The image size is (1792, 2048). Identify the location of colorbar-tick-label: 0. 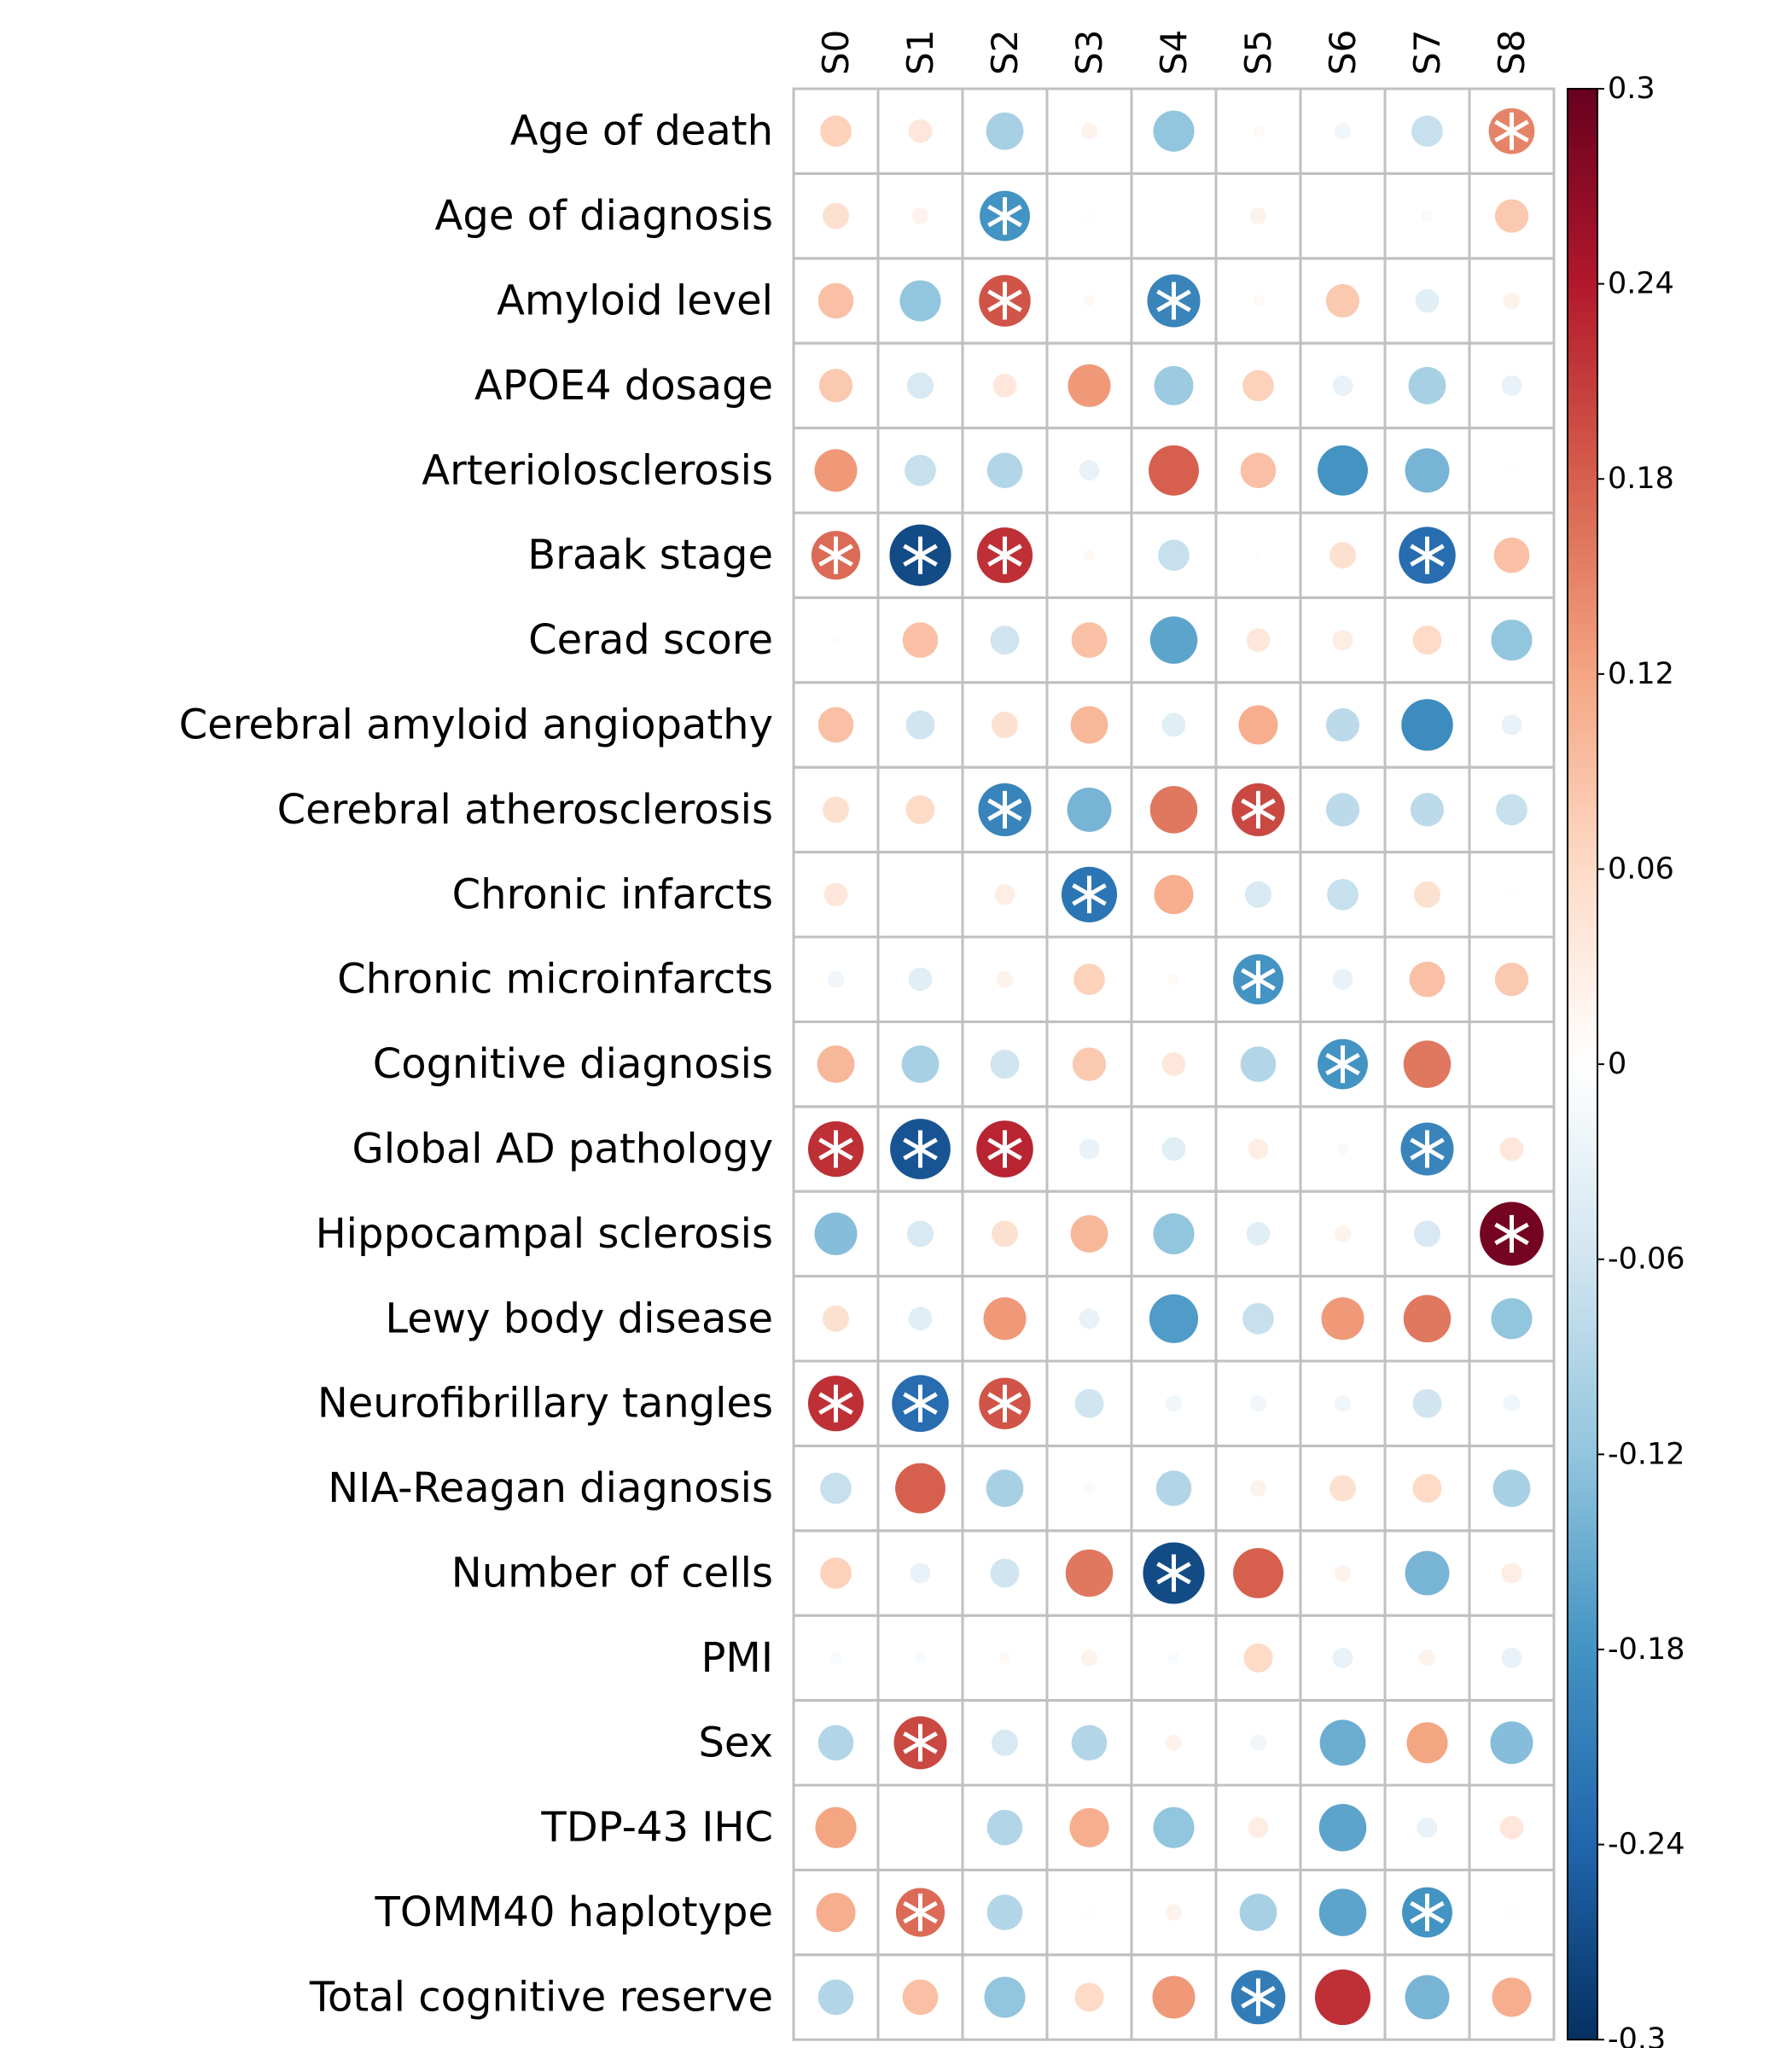
(1617, 1064).